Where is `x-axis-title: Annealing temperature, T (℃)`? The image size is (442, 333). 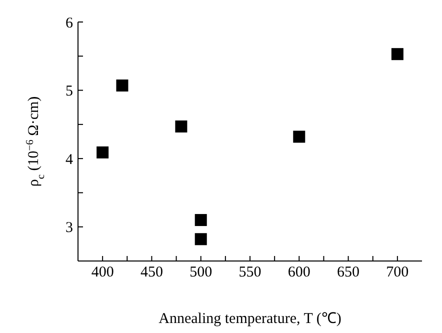
x-axis-title: Annealing temperature, T (℃) is located at coordinates (250, 319).